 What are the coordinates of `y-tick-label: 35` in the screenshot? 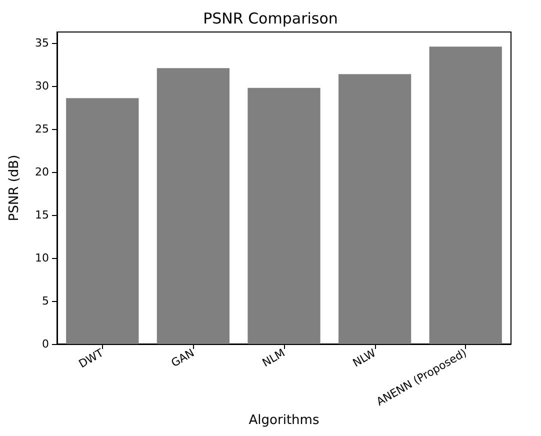 It's located at (42, 43).